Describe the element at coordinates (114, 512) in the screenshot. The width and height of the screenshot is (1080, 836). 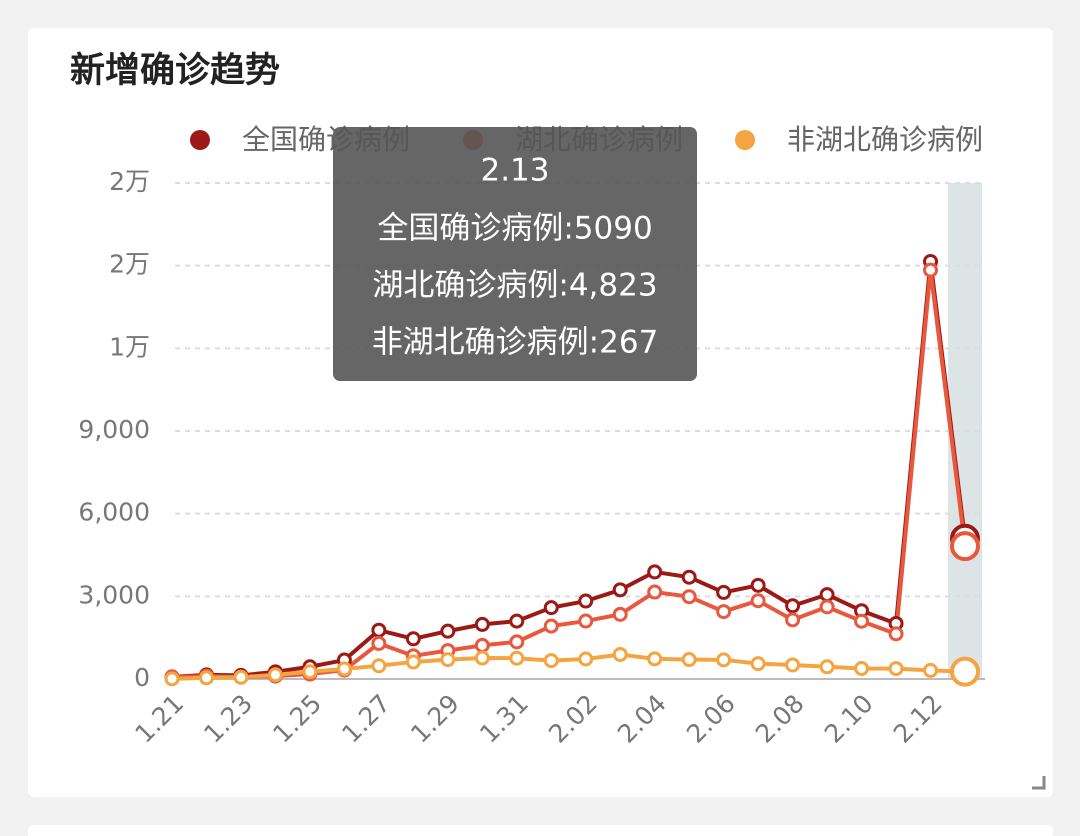
I see `y-tick-label: 6,000` at that location.